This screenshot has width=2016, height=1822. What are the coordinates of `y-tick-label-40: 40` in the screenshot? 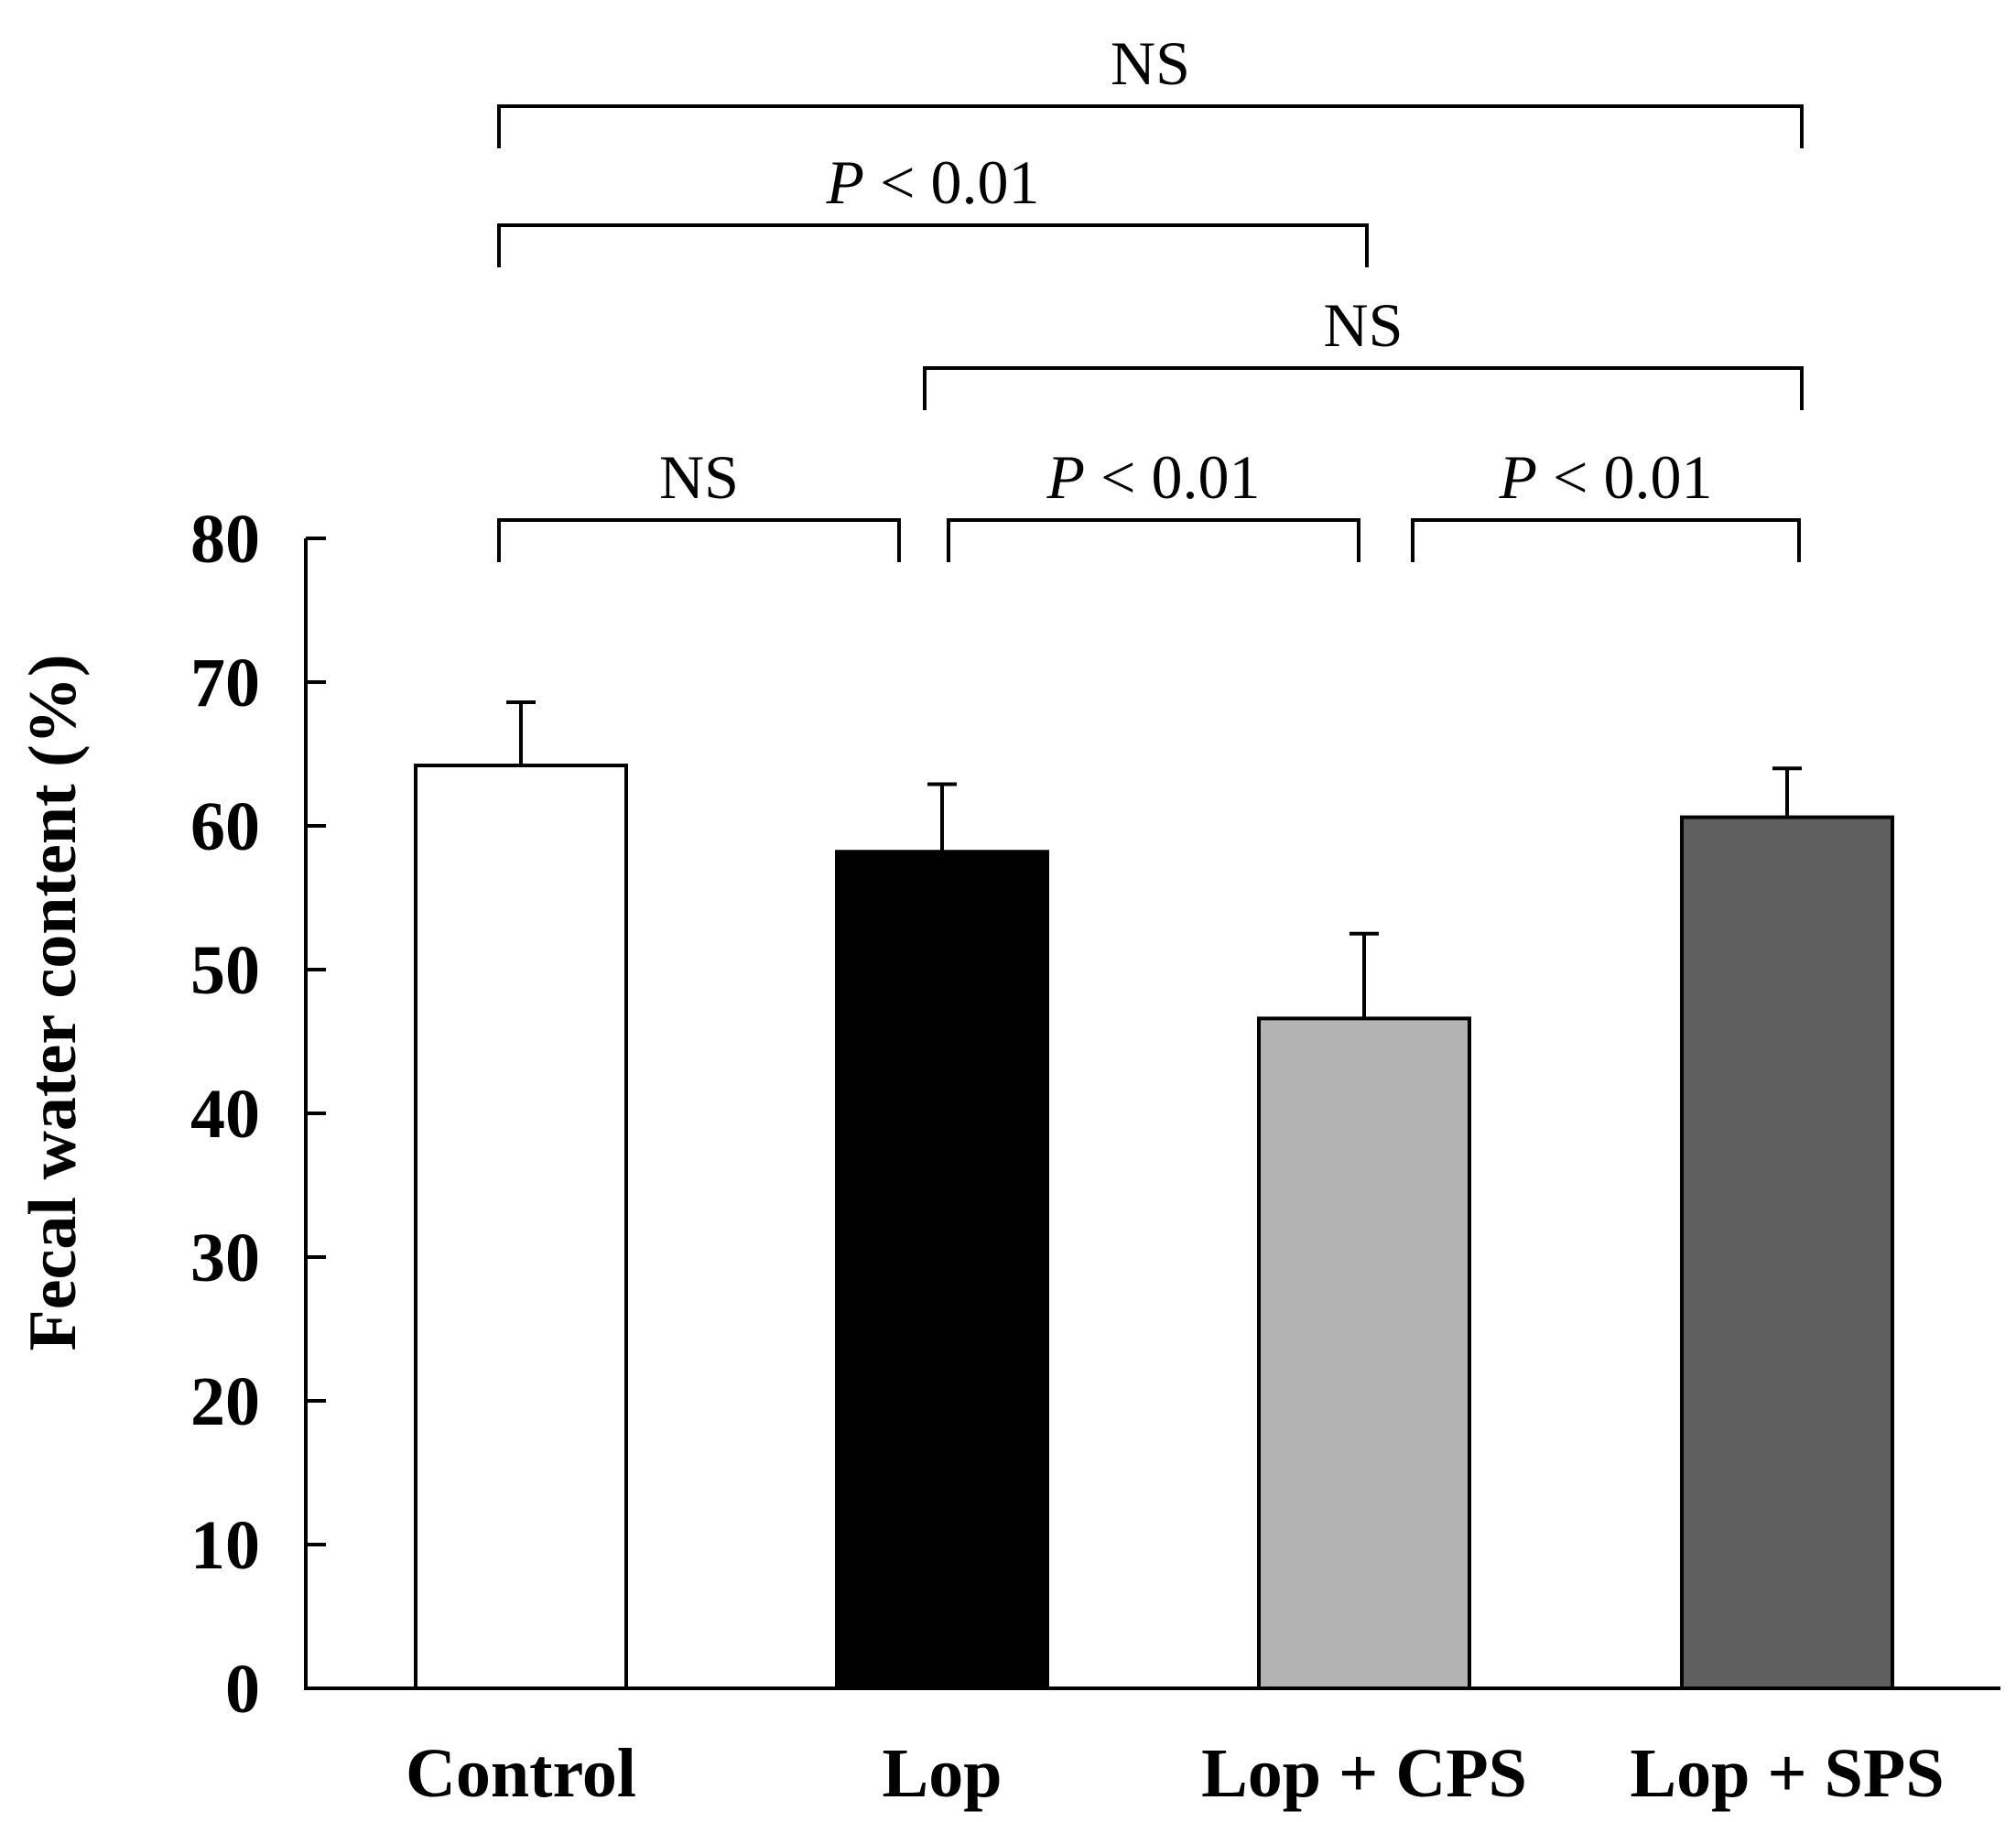 It's located at (225, 1114).